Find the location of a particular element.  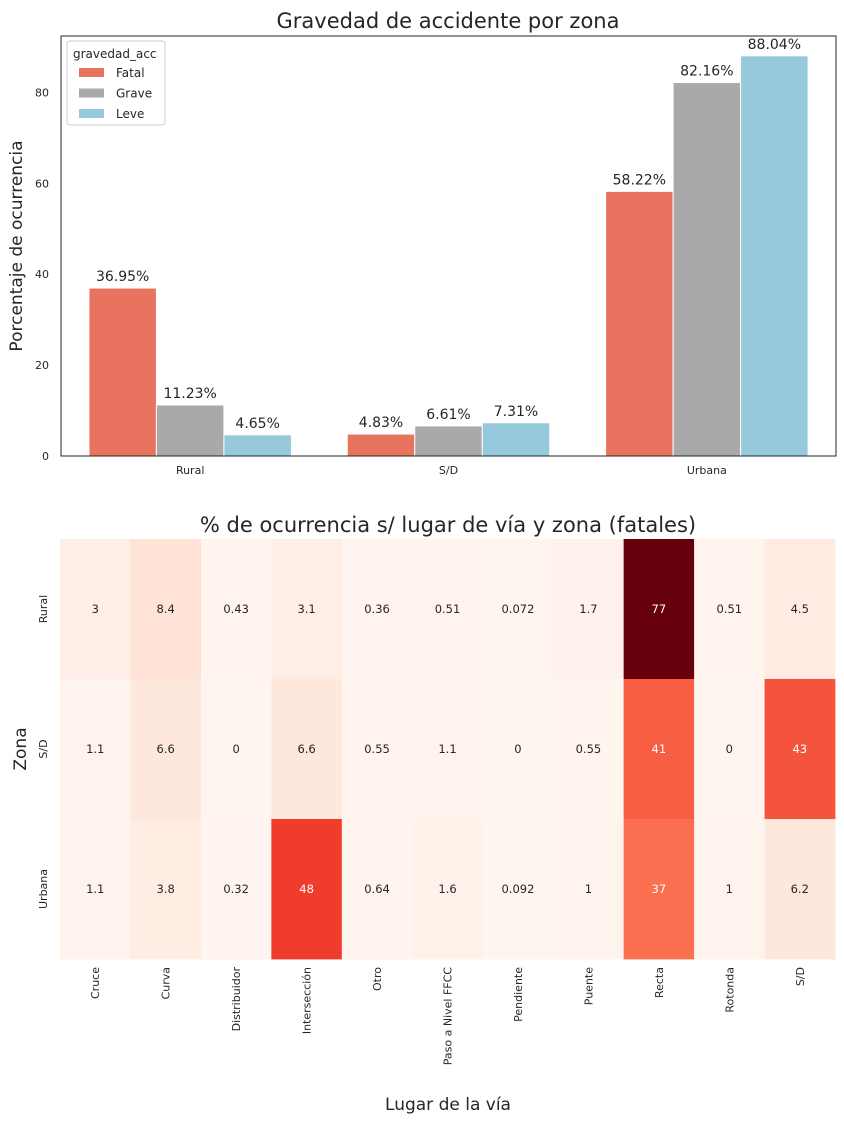

y-tick-label: 20 is located at coordinates (42, 365).